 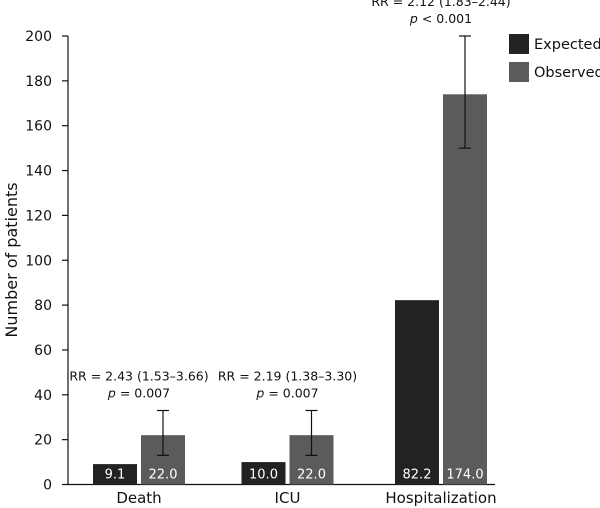 I want to click on rr-text: RR = 2.12 (1.83–2.44), so click(x=440, y=4).